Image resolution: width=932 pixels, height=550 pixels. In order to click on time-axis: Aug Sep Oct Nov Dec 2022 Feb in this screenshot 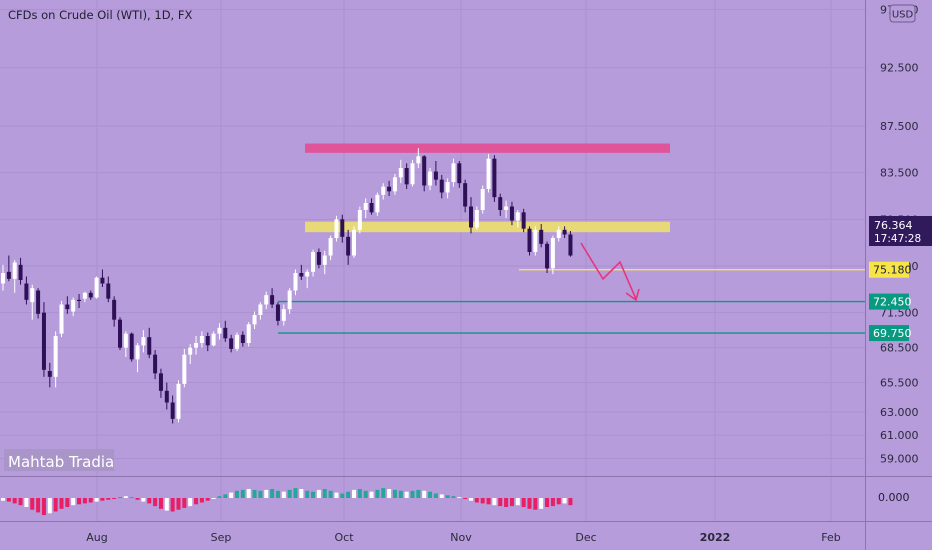, I will do `click(463, 537)`.